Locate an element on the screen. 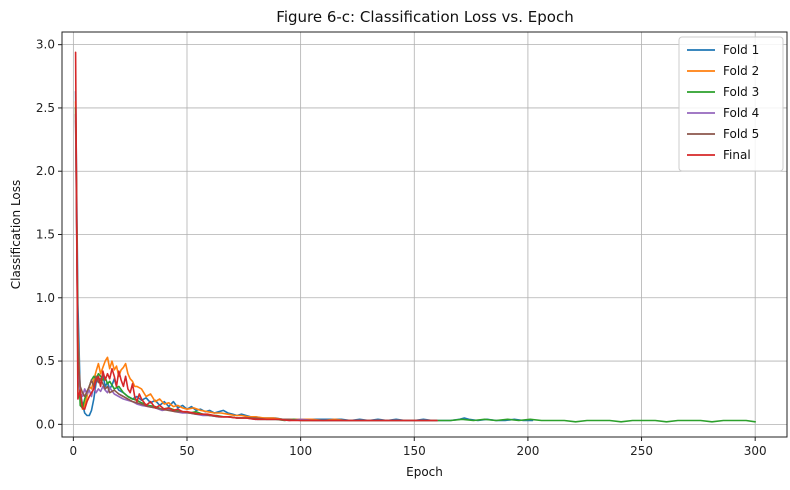 This screenshot has height=490, width=790. x-tick-label: 300 is located at coordinates (755, 451).